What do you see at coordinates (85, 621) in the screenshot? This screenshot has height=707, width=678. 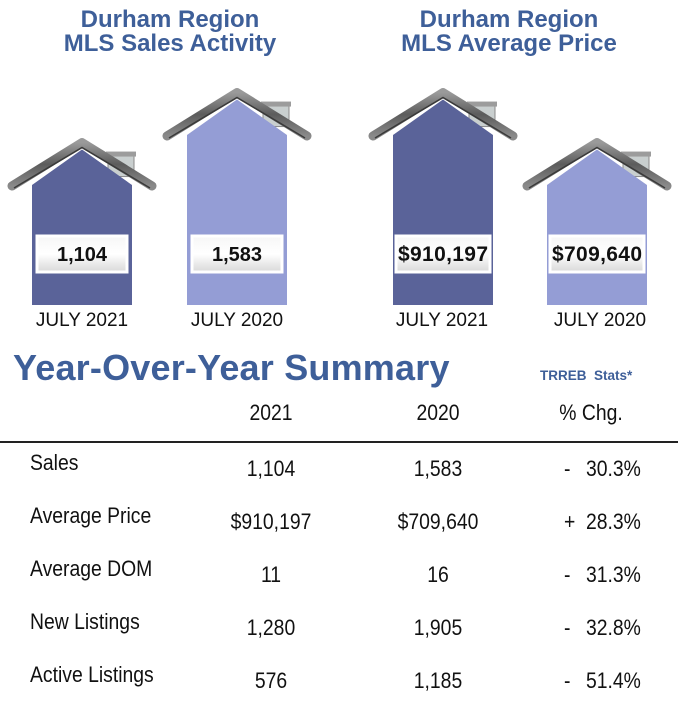 I see `row-label: New Listings` at bounding box center [85, 621].